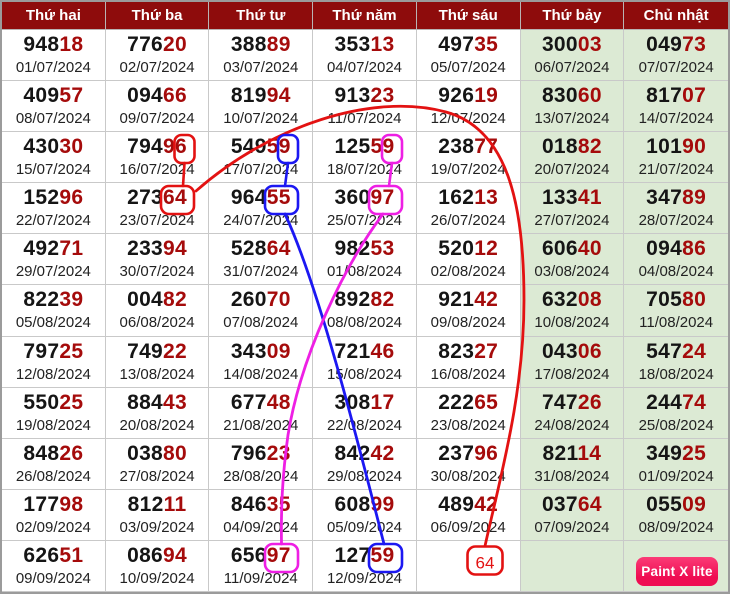 This screenshot has height=594, width=730. Describe the element at coordinates (352, 351) in the screenshot. I see `number-prefix: 721` at that location.